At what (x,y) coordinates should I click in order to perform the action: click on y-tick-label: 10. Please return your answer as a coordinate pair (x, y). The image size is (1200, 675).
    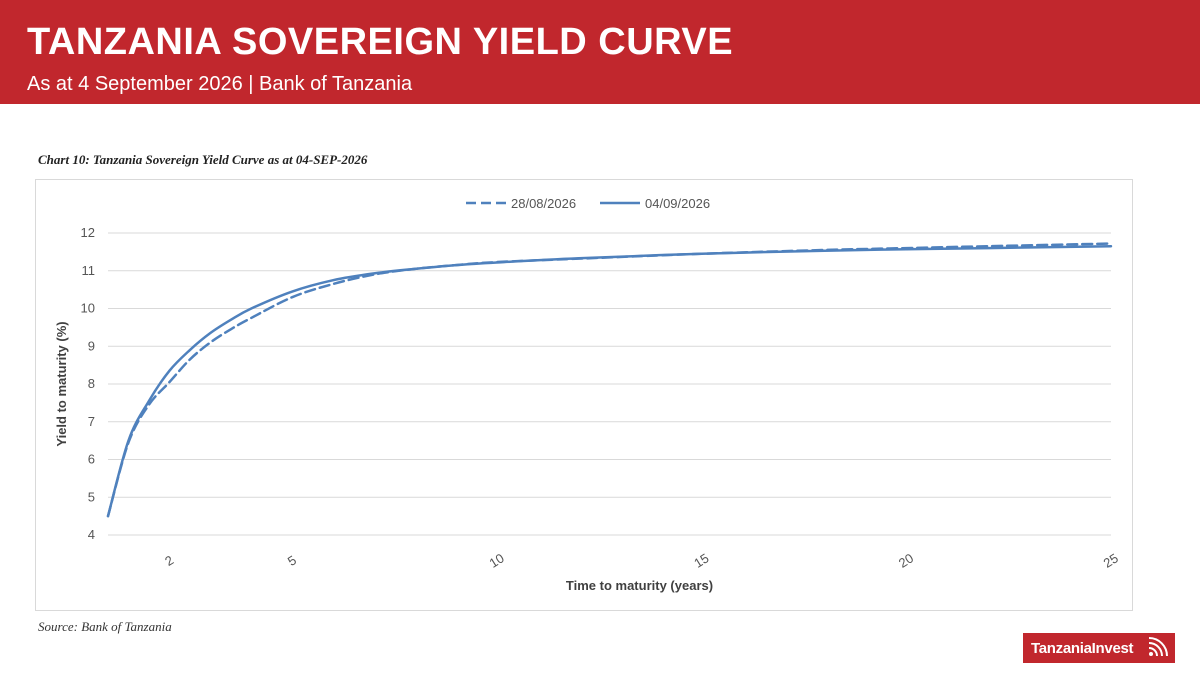
    Looking at the image, I should click on (88, 308).